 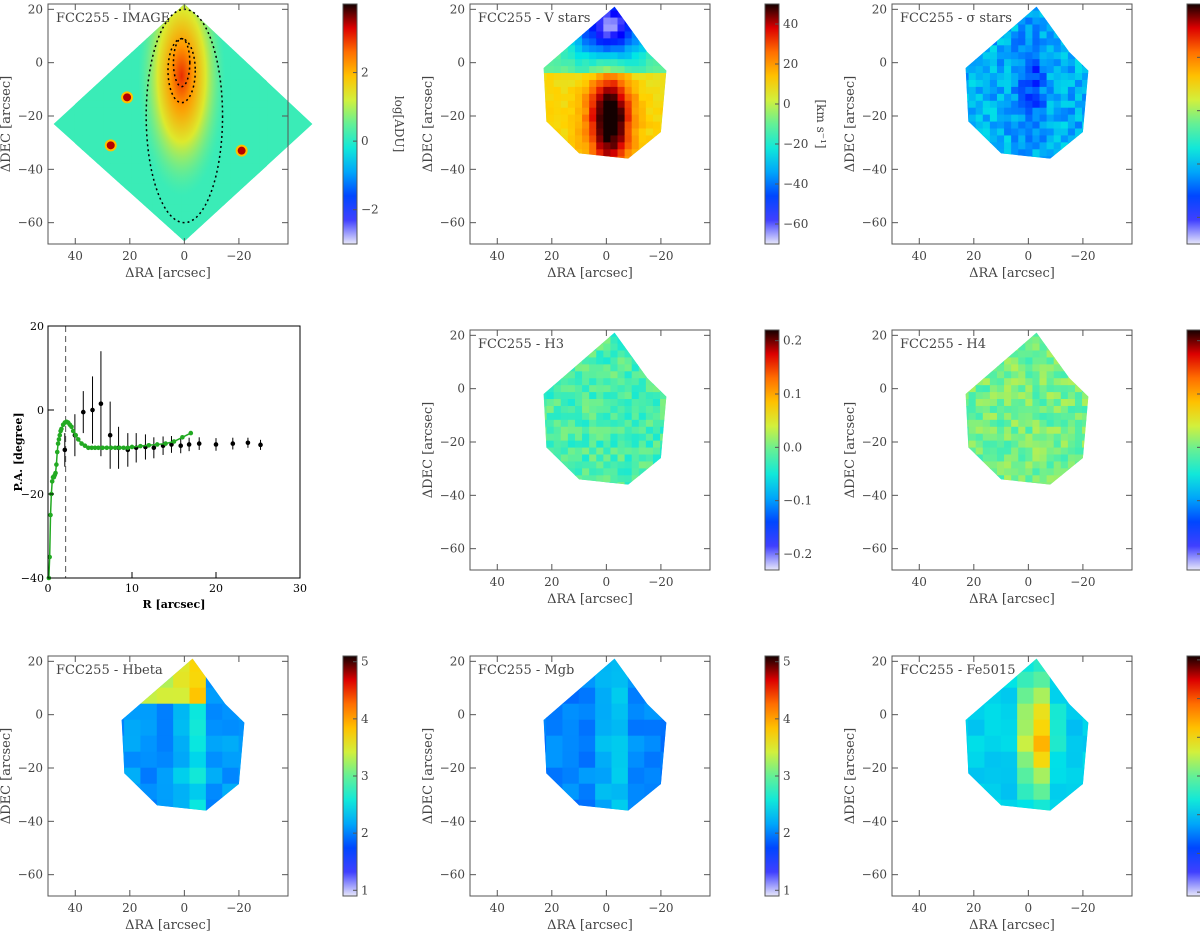 I want to click on panel-title: FCC255 - H3, so click(x=521, y=344).